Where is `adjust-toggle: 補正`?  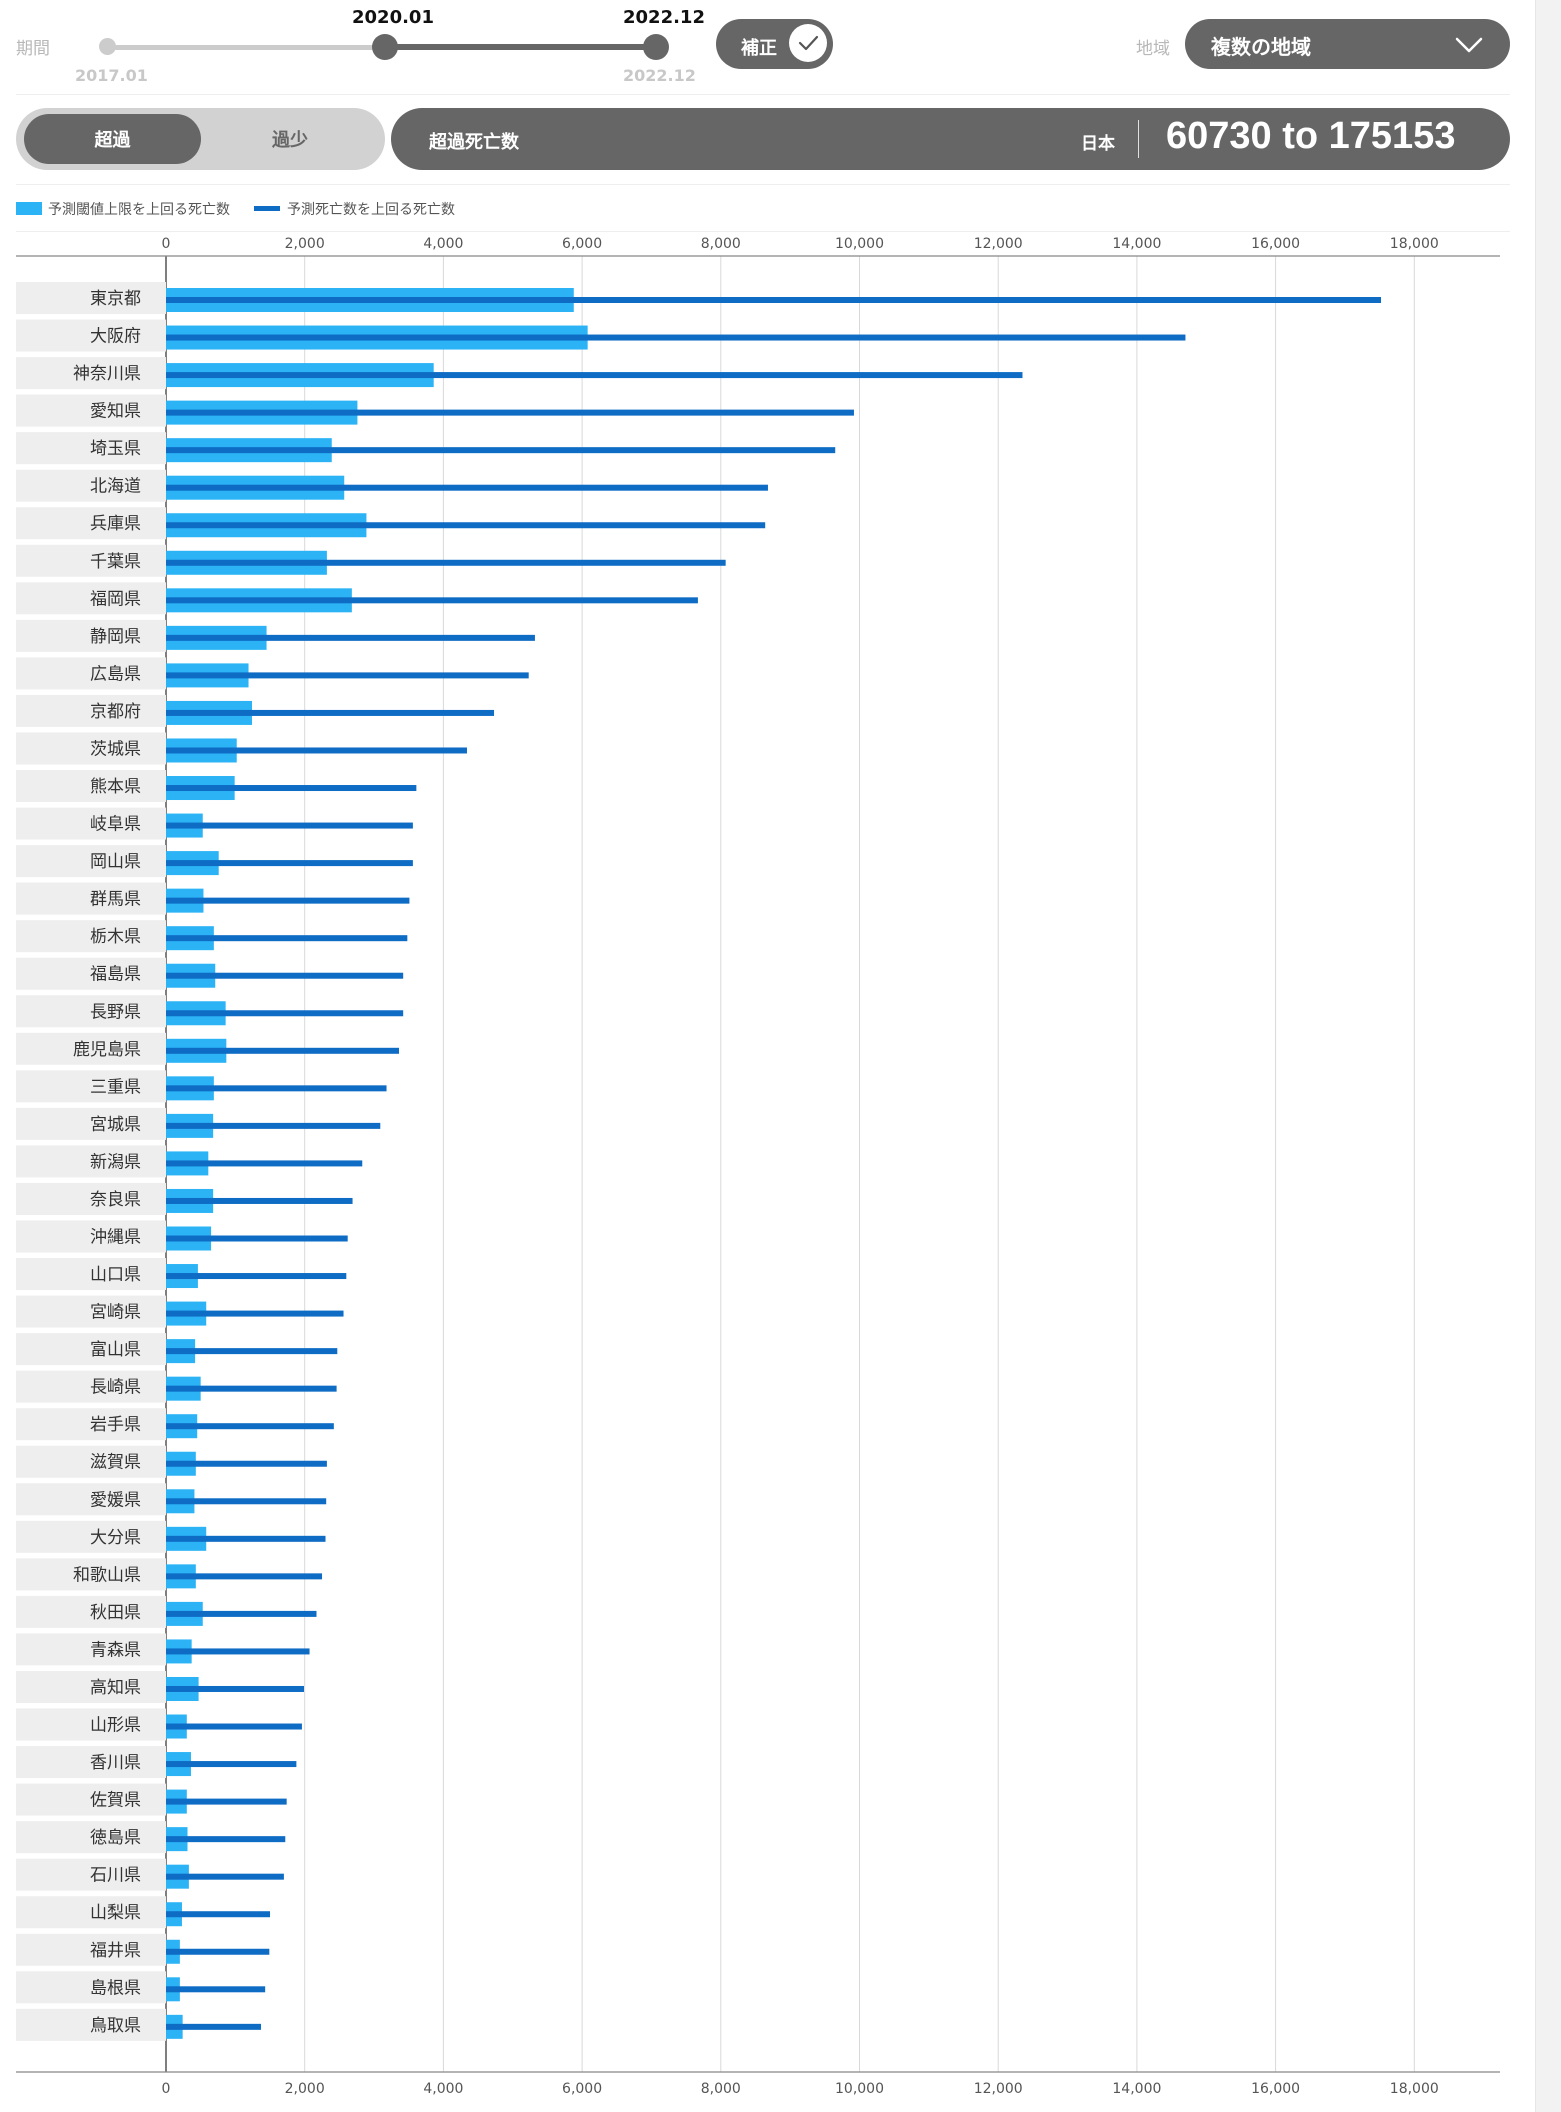 adjust-toggle: 補正 is located at coordinates (774, 44).